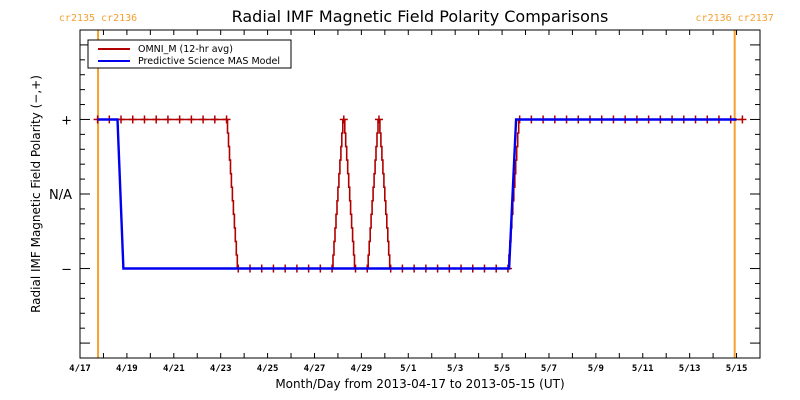 The image size is (800, 400). I want to click on x-tick-label: 5/13, so click(690, 369).